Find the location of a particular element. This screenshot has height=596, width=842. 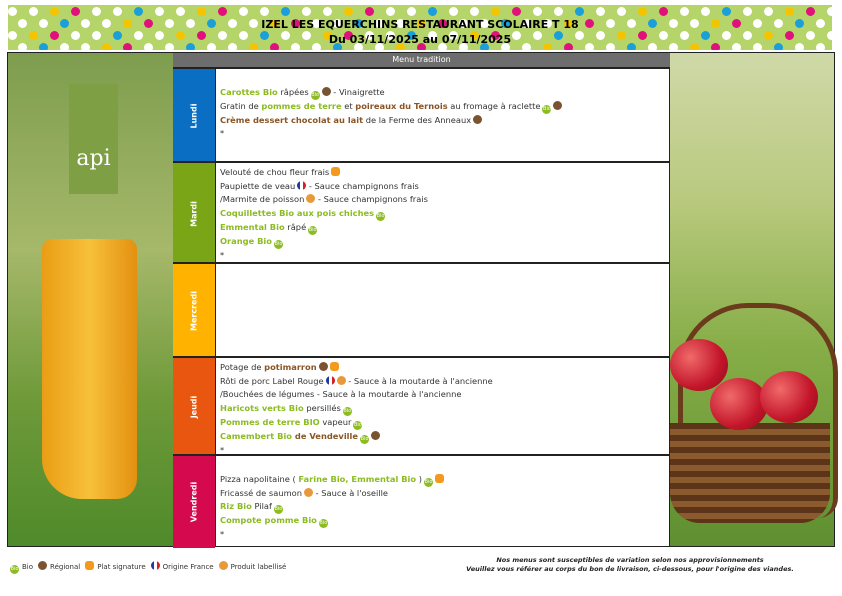

menu-text: Coquillettes Bio aux pois chiches is located at coordinates (297, 212).